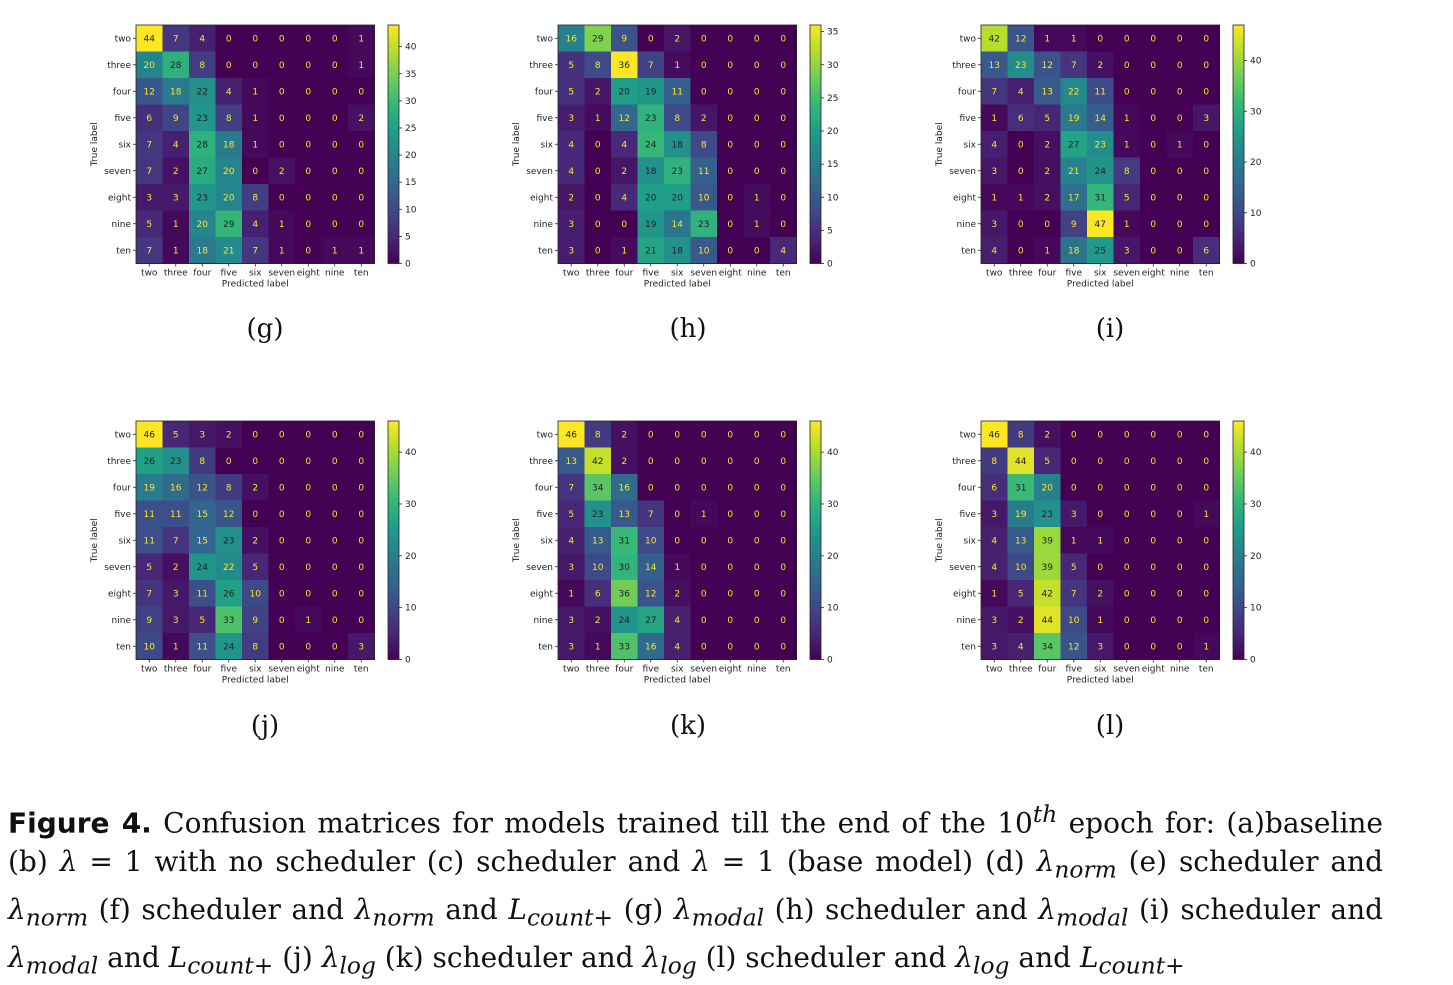 This screenshot has height=985, width=1453. What do you see at coordinates (704, 145) in the screenshot?
I see `cell-value: 8` at bounding box center [704, 145].